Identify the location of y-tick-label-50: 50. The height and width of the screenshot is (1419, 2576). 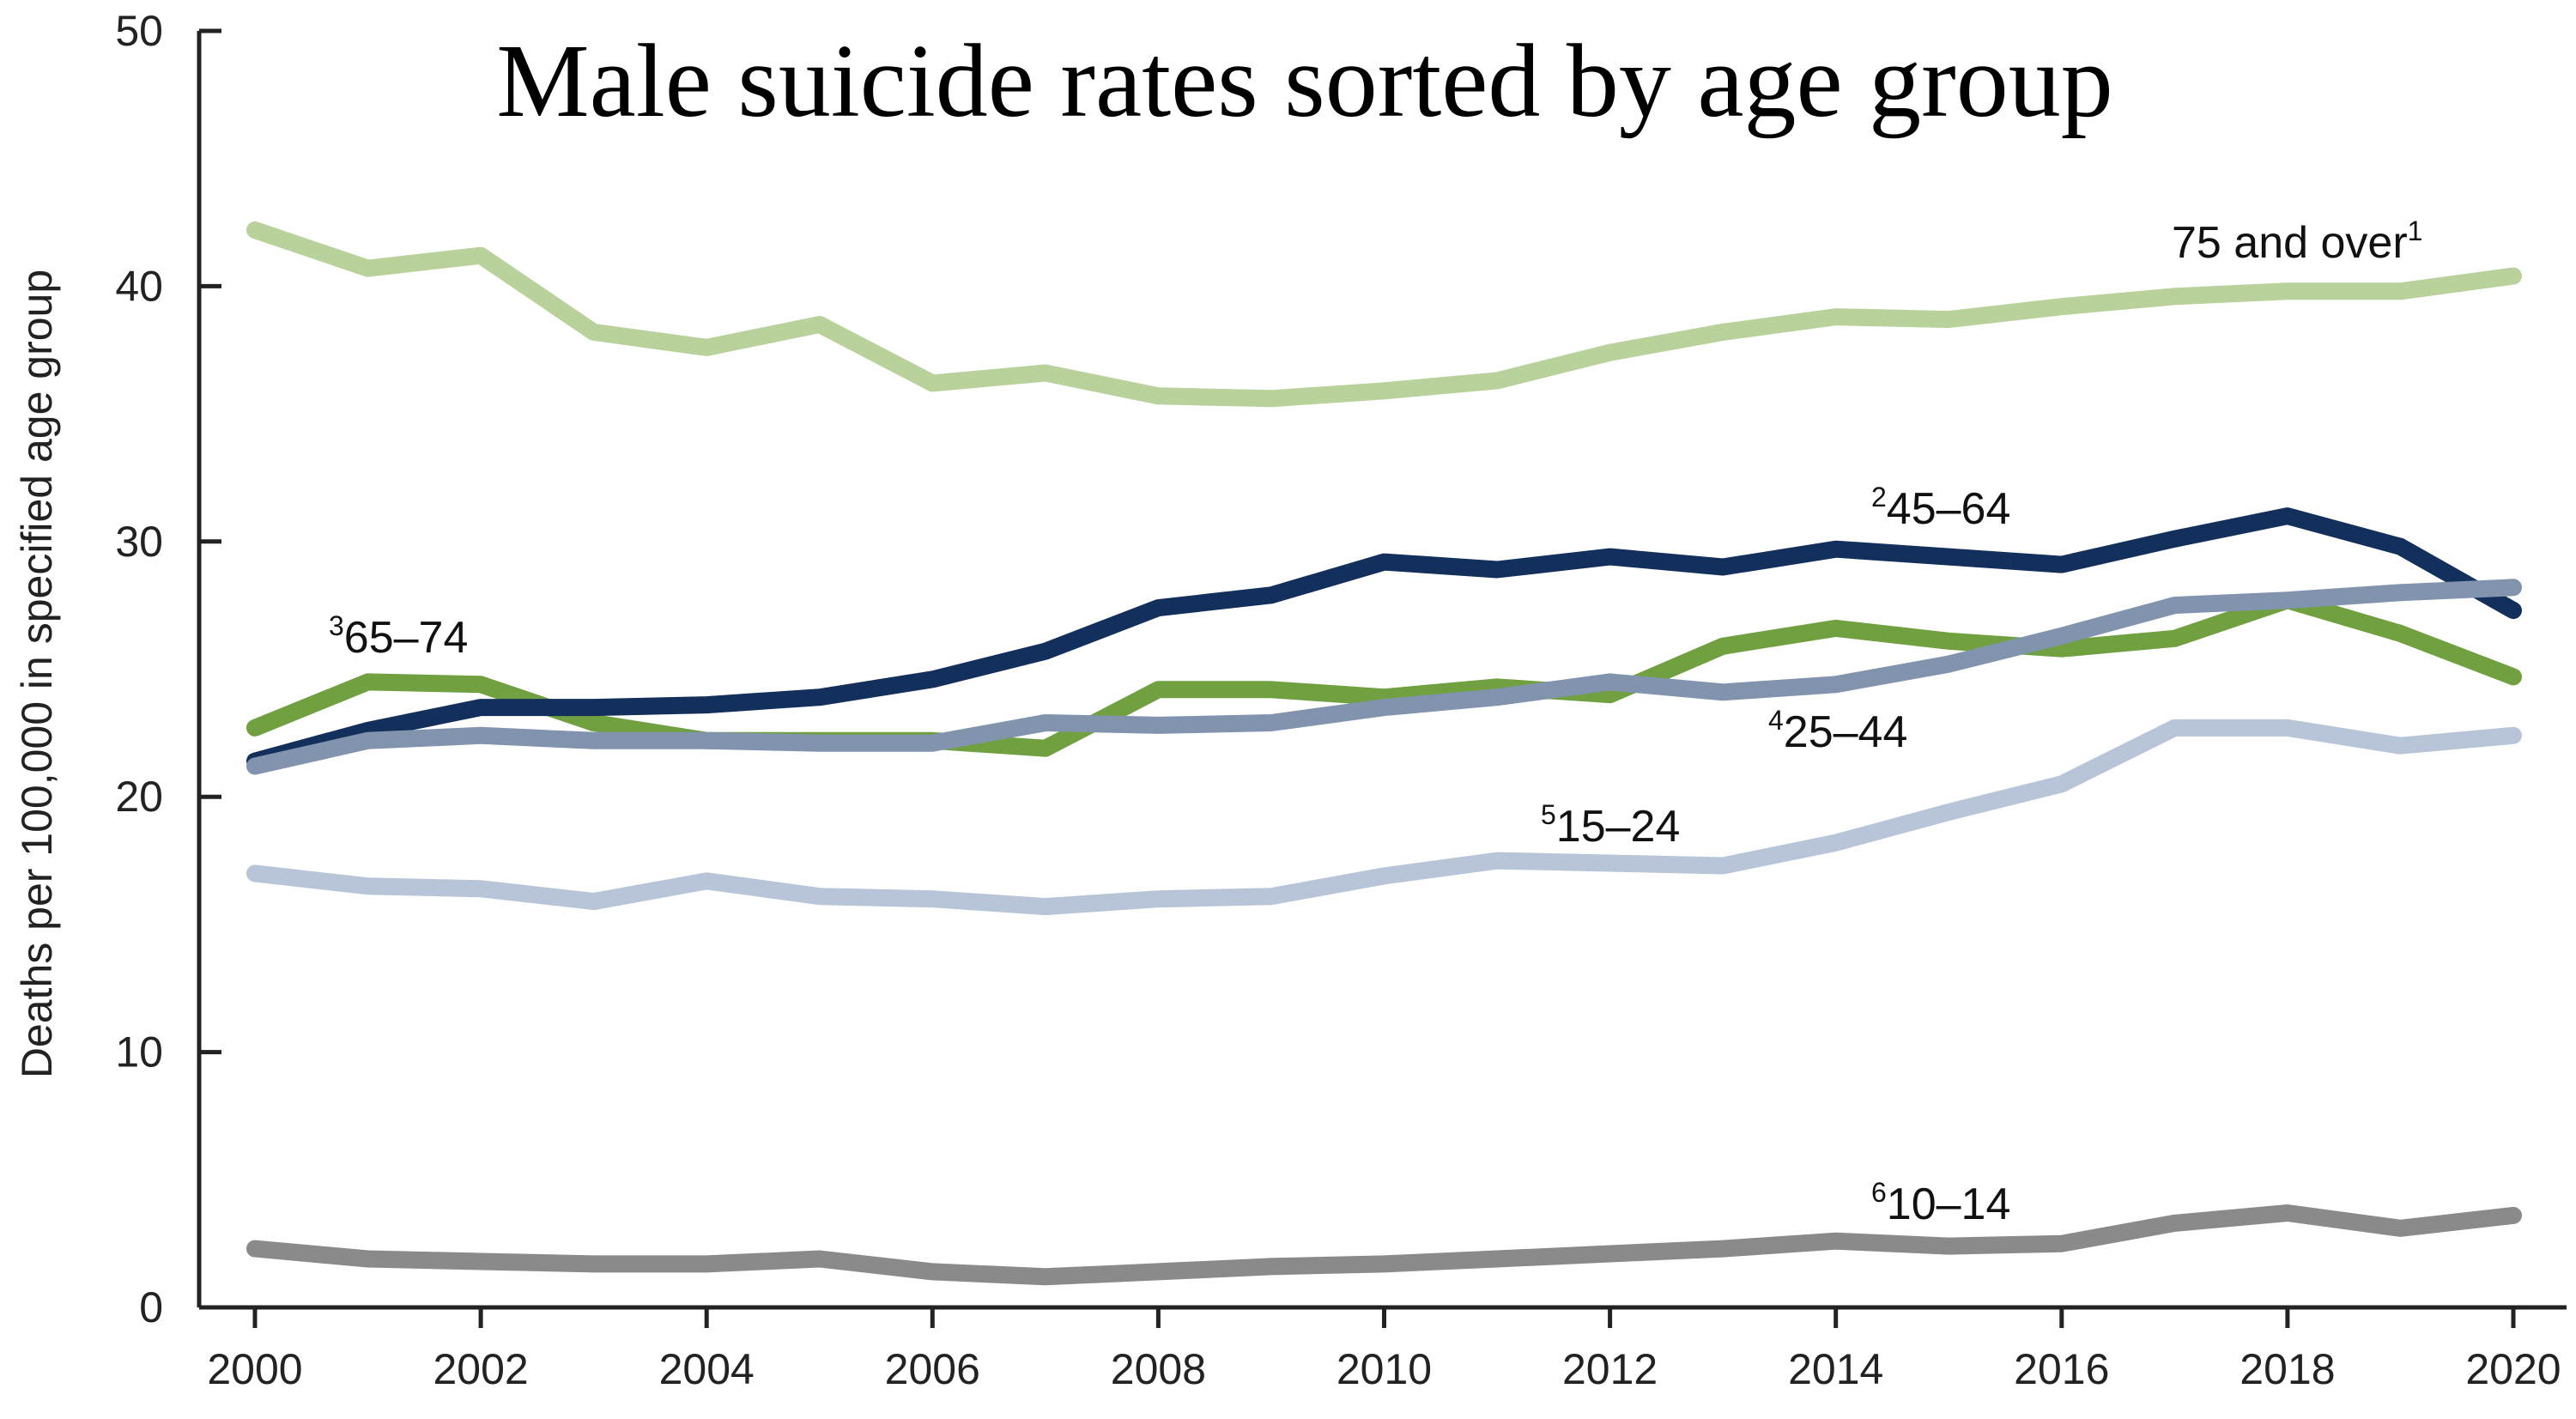
(139, 31).